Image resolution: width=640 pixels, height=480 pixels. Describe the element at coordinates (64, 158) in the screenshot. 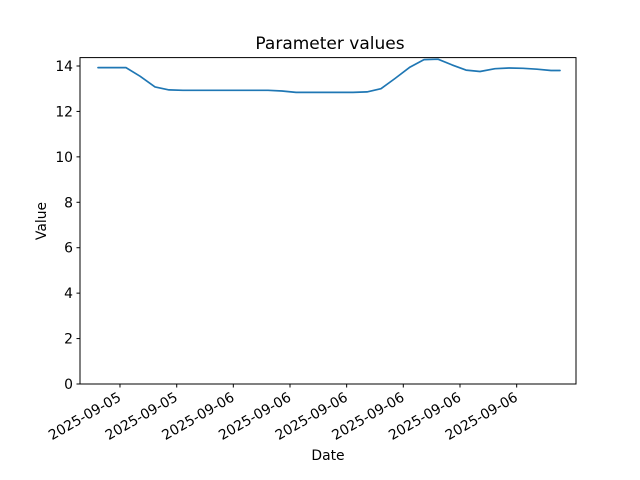

I see `y-tick-label: 10` at that location.